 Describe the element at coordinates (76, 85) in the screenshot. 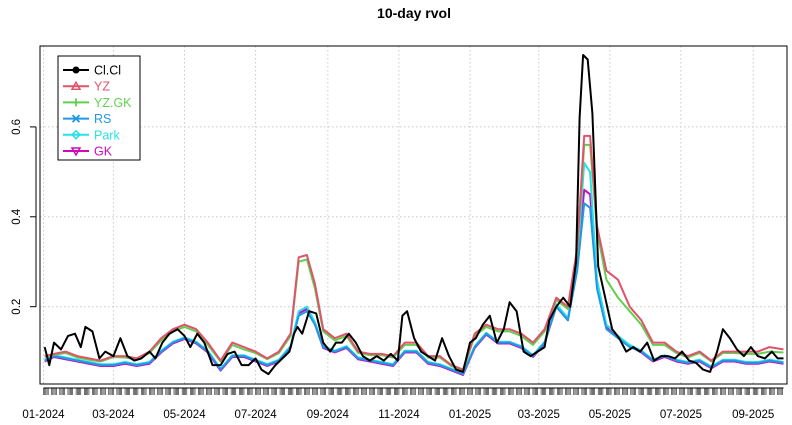

I see `legend-marker-triangle` at that location.